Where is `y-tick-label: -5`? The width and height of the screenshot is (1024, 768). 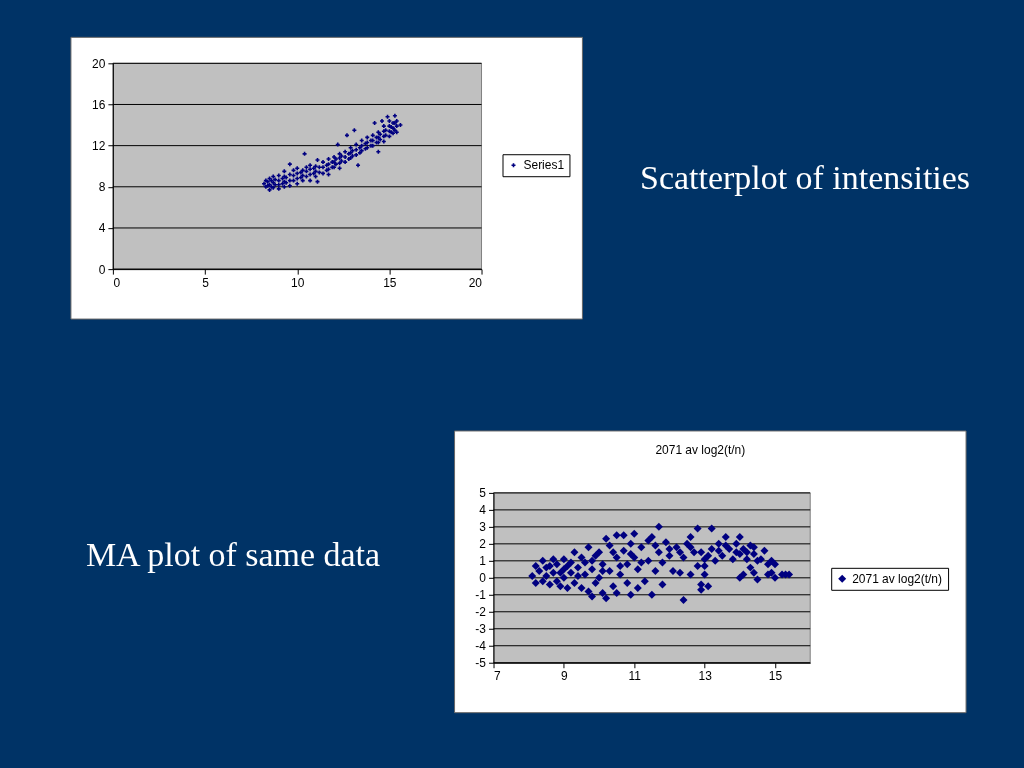
y-tick-label: -5 is located at coordinates (481, 663).